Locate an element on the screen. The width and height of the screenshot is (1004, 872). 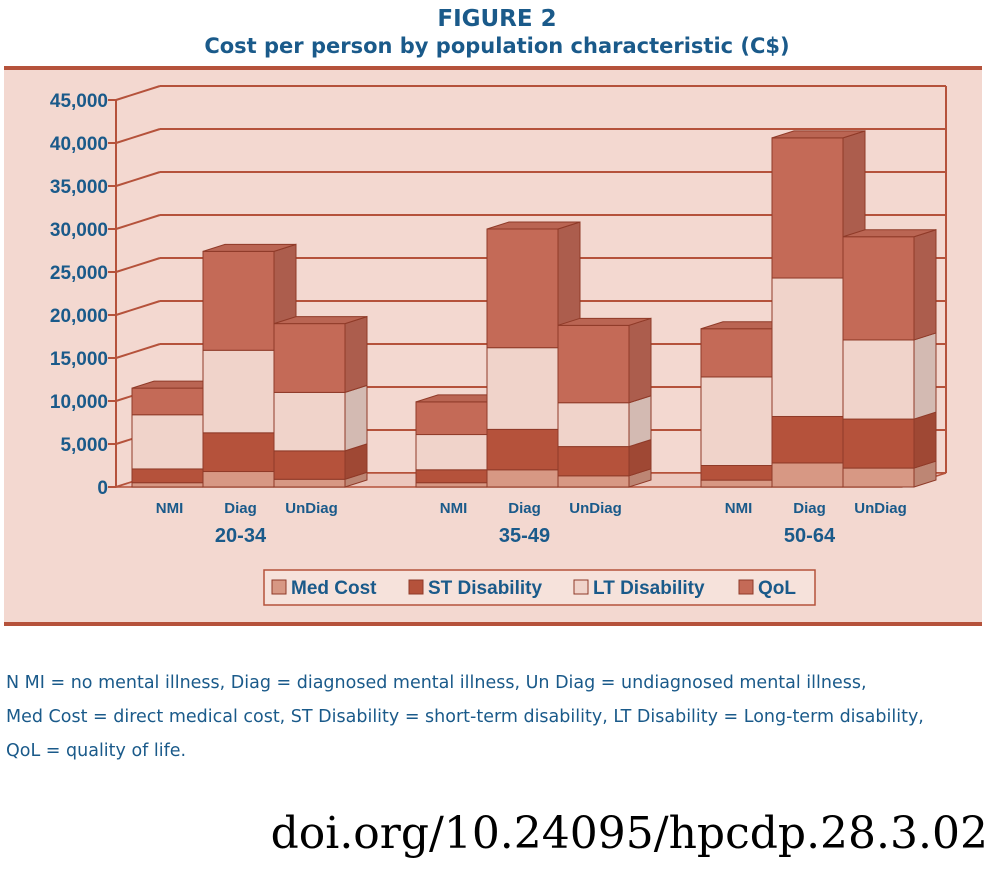
group-label: 35-49 is located at coordinates (524, 536).